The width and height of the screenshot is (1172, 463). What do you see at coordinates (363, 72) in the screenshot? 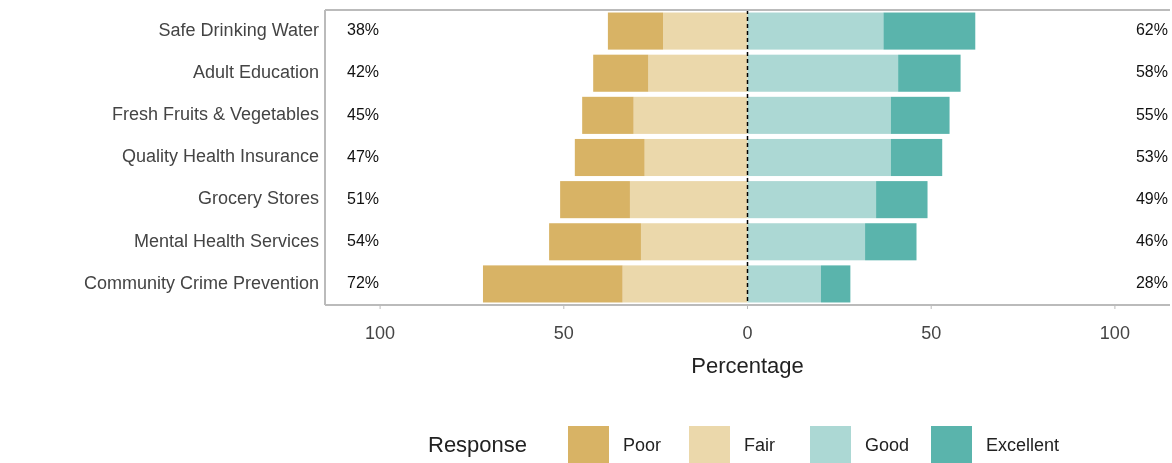
I see `annotation: 42%` at bounding box center [363, 72].